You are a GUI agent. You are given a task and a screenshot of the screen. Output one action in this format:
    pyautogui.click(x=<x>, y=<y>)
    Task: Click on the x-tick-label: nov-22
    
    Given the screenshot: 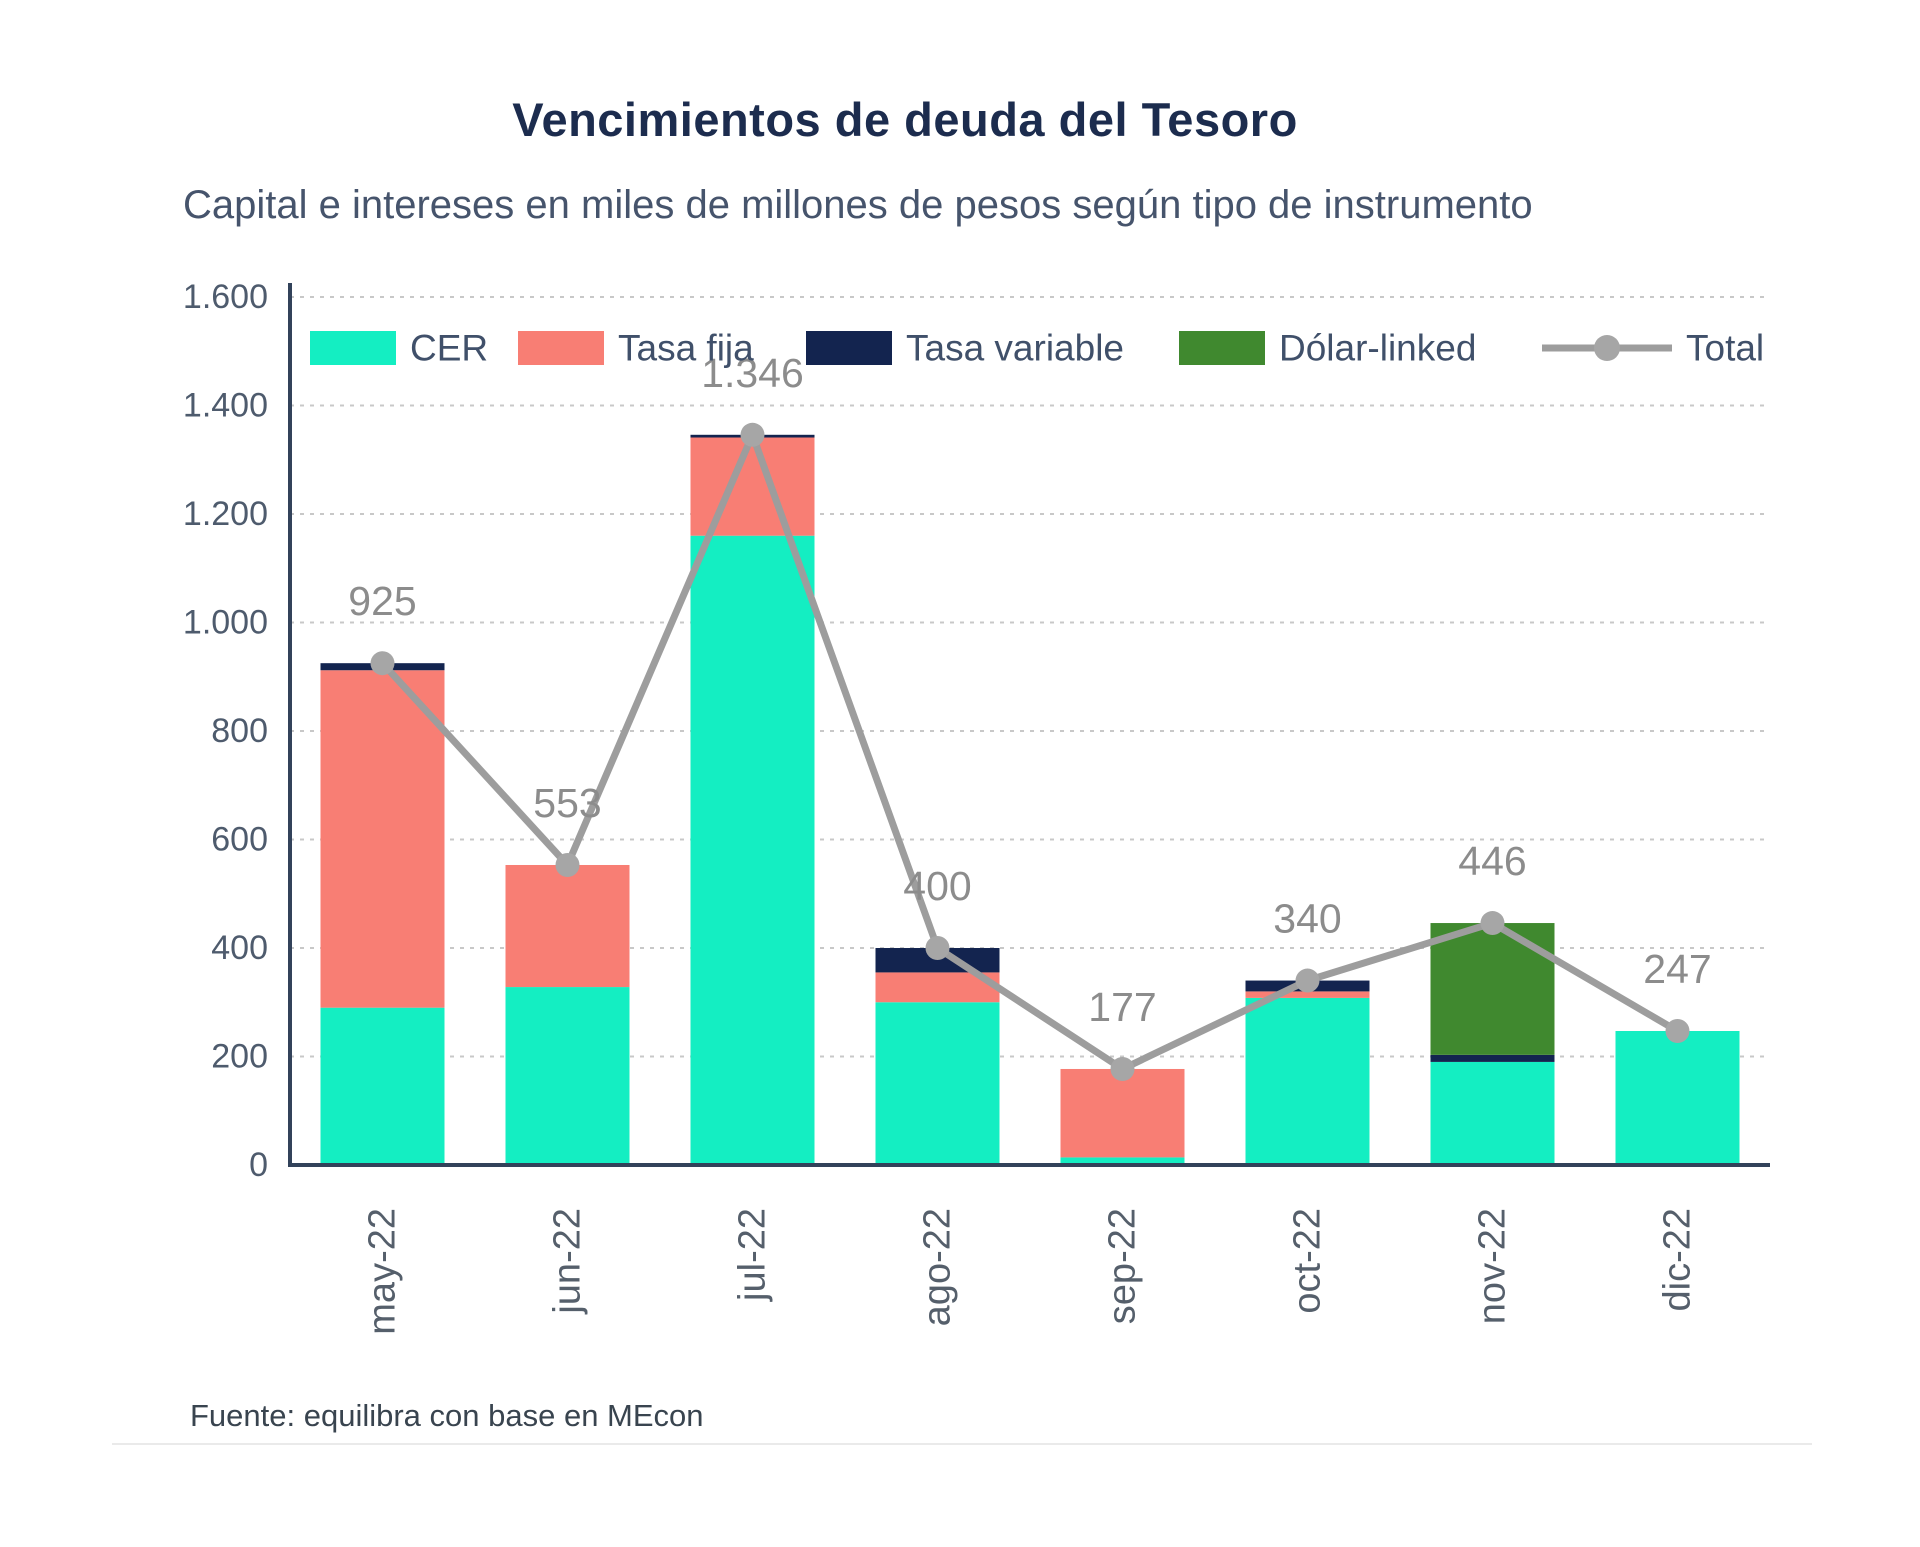 What is the action you would take?
    pyautogui.click(x=1493, y=1266)
    